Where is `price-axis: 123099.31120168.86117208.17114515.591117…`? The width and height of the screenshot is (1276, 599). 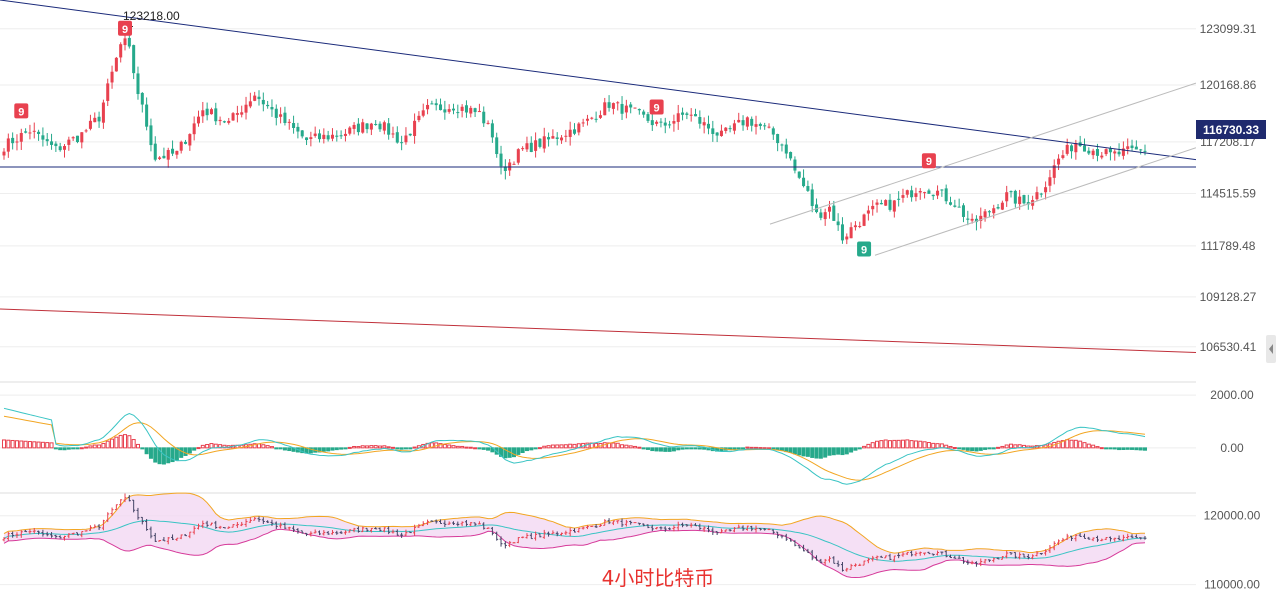
price-axis: 123099.31120168.86117208.17114515.591117… is located at coordinates (1230, 307).